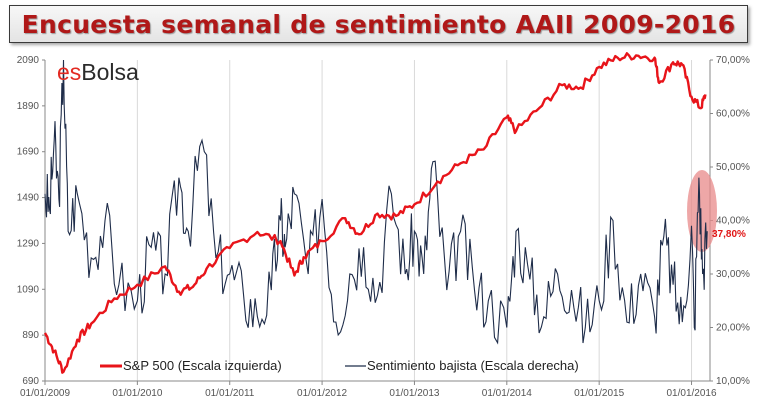 The height and width of the screenshot is (406, 757). Describe the element at coordinates (30, 335) in the screenshot. I see `left-tick-label: 890` at that location.